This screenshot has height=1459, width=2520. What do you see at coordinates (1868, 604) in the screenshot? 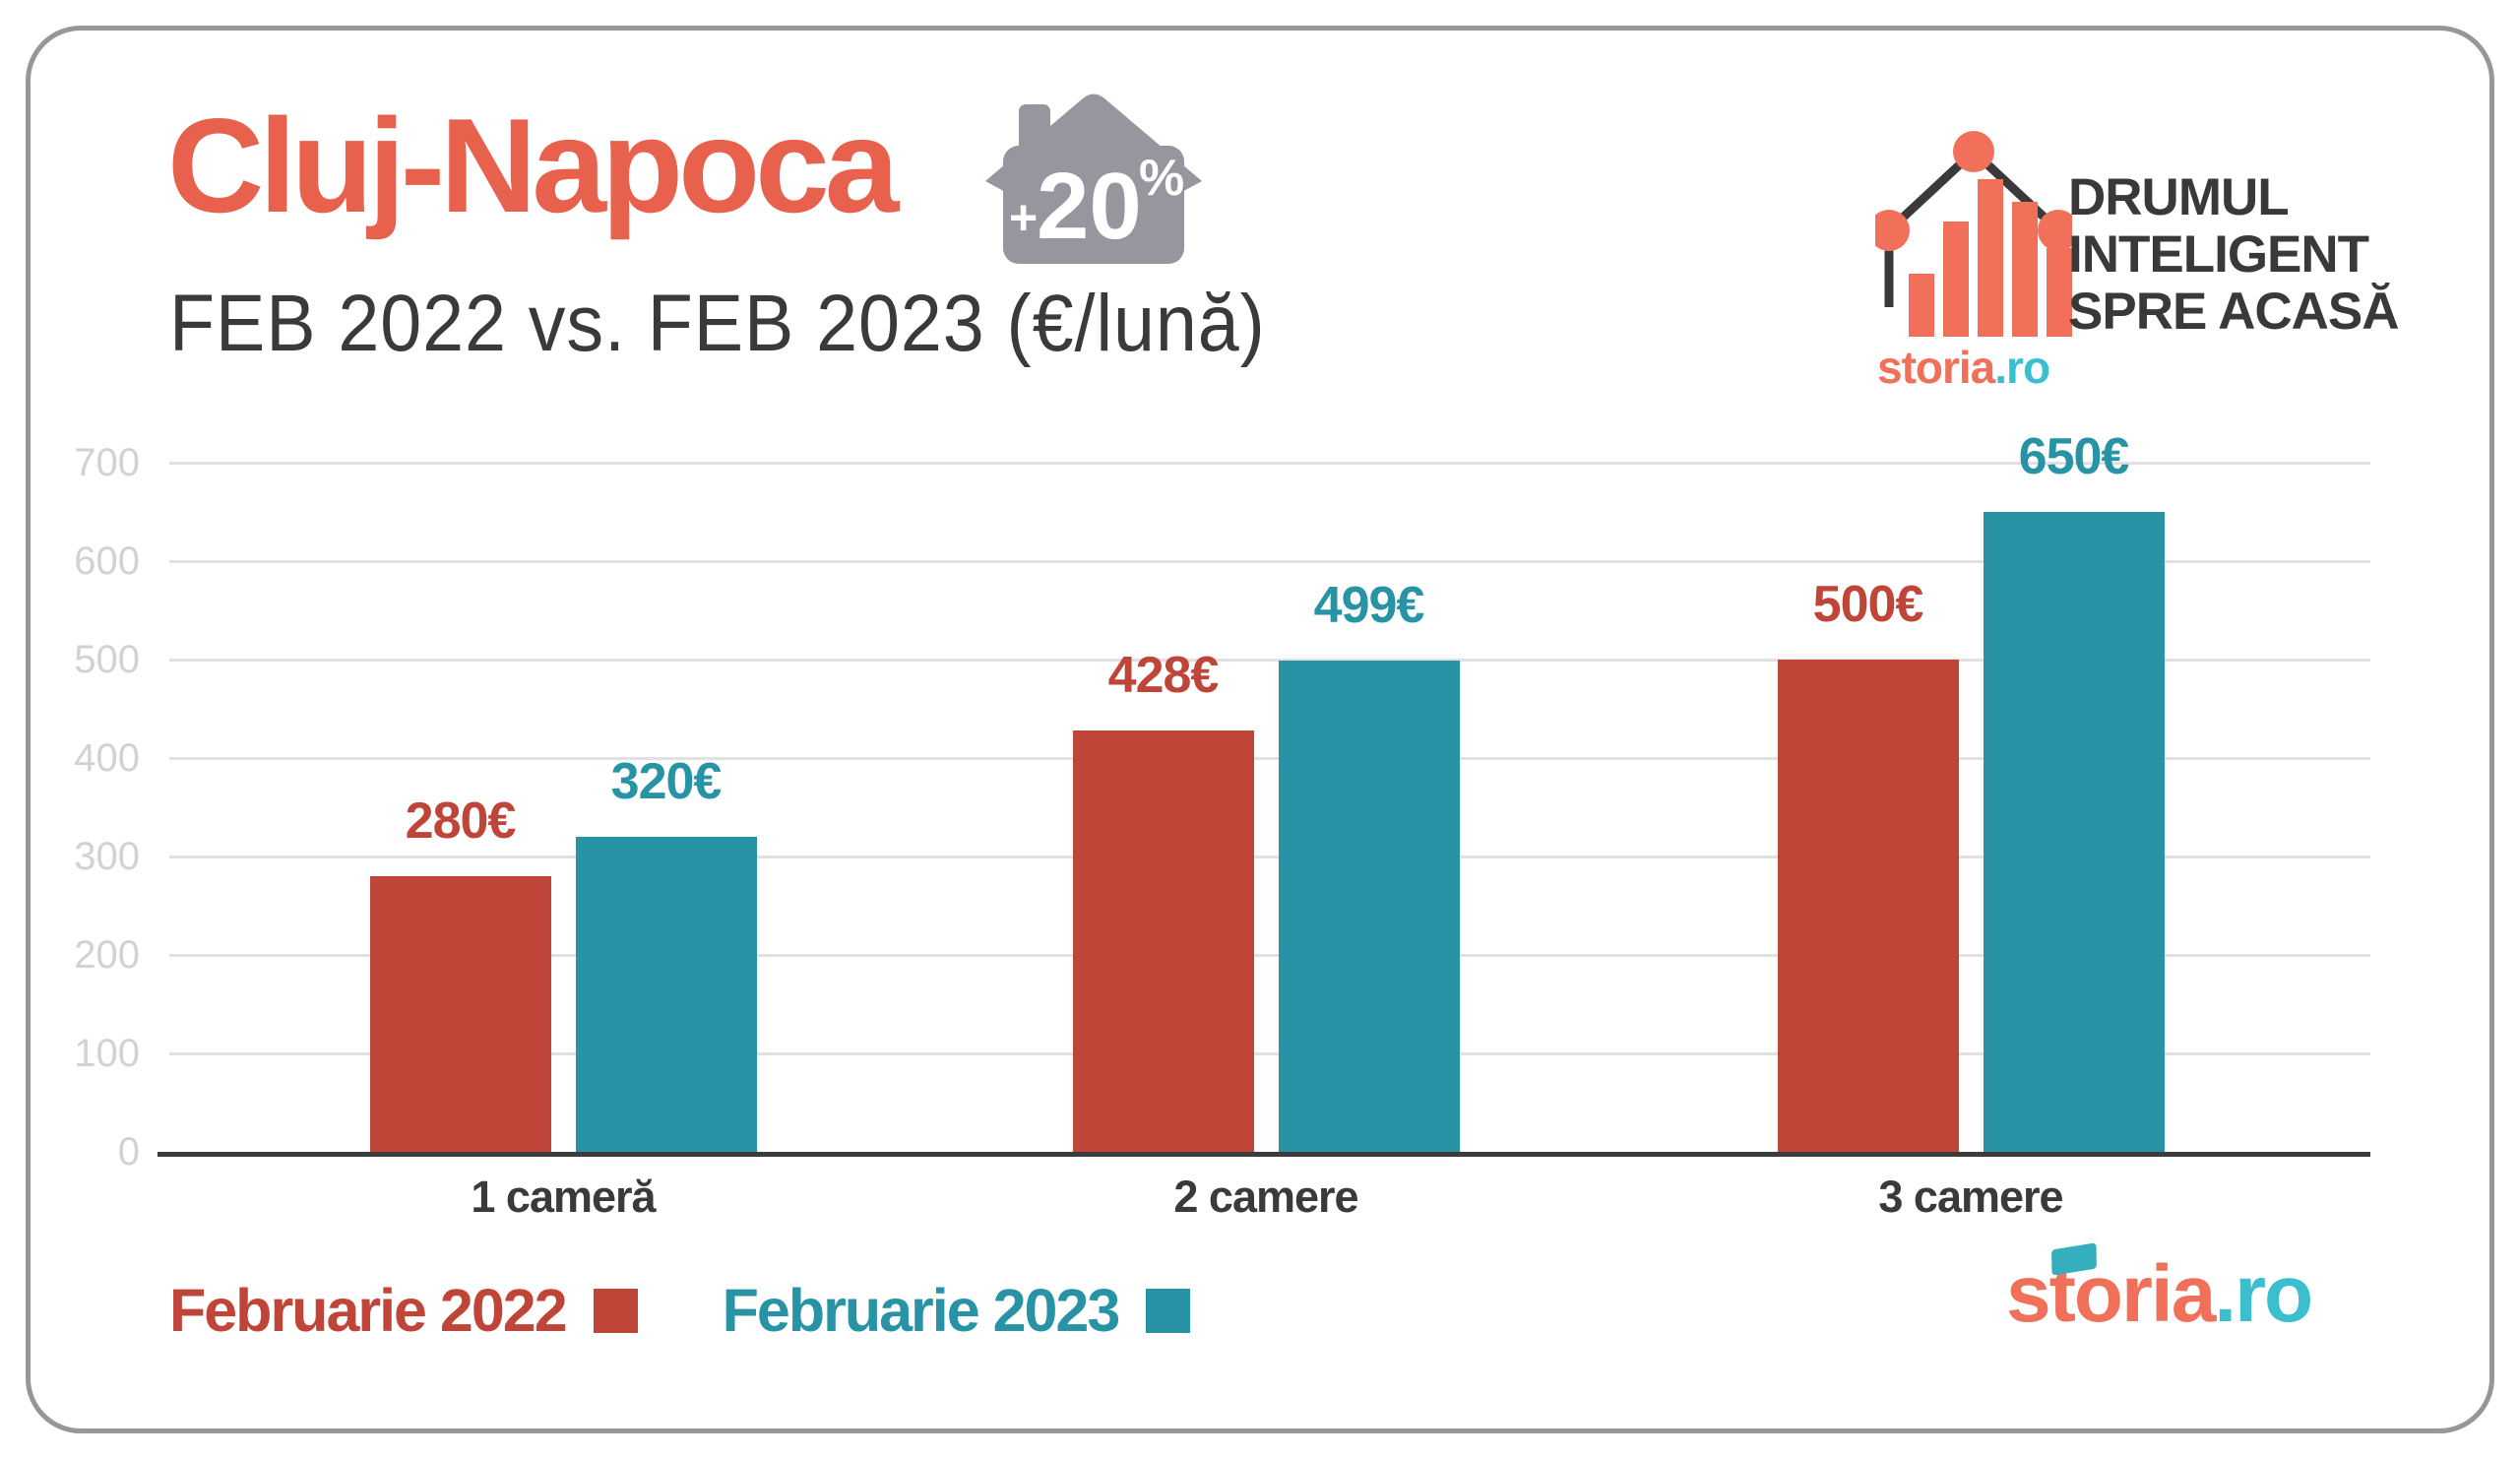
I see `bar-value-label-500: 500€` at bounding box center [1868, 604].